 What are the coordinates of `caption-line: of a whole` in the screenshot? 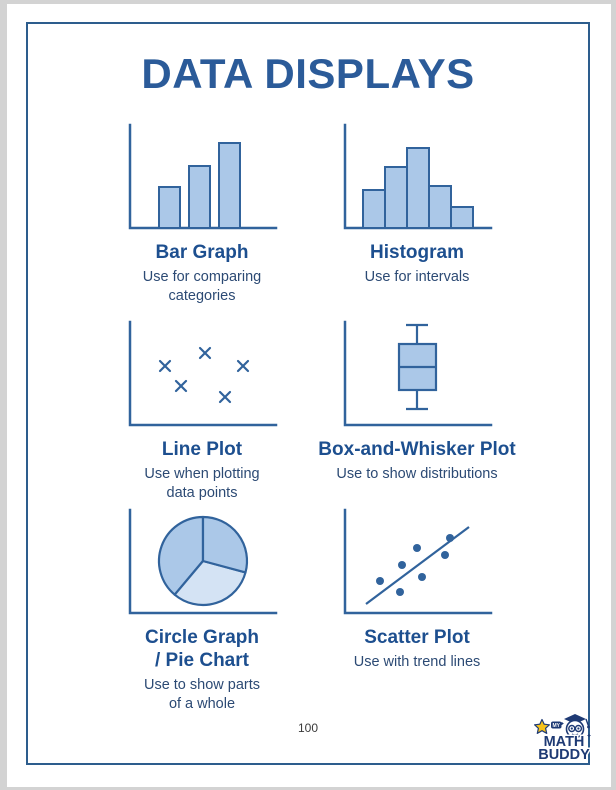 It's located at (202, 704).